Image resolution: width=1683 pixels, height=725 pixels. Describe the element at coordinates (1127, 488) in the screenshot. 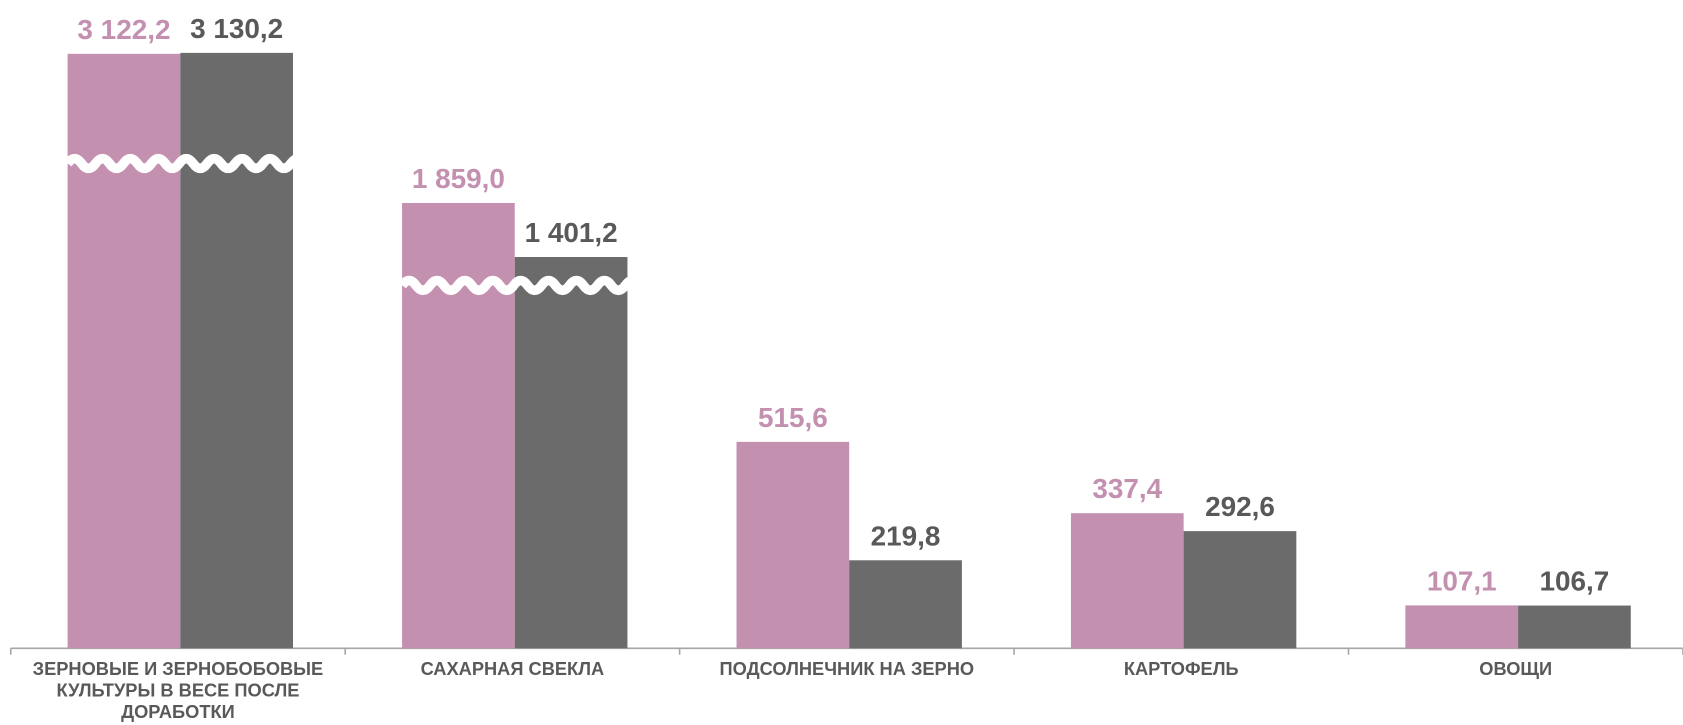

I see `value-label: 337,4` at that location.